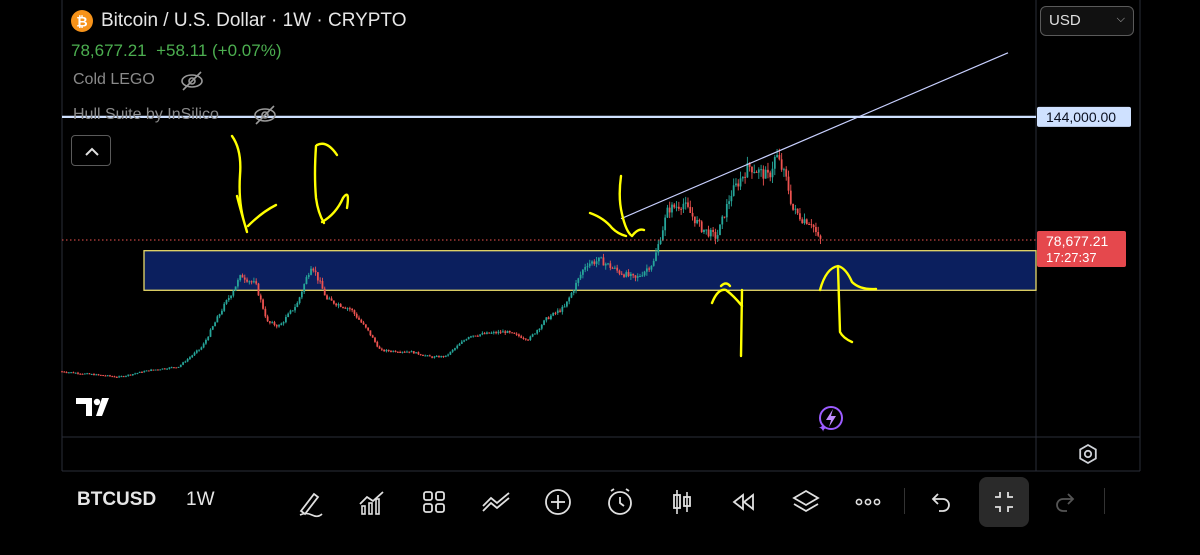  What do you see at coordinates (1088, 456) in the screenshot?
I see `settings-icon` at bounding box center [1088, 456].